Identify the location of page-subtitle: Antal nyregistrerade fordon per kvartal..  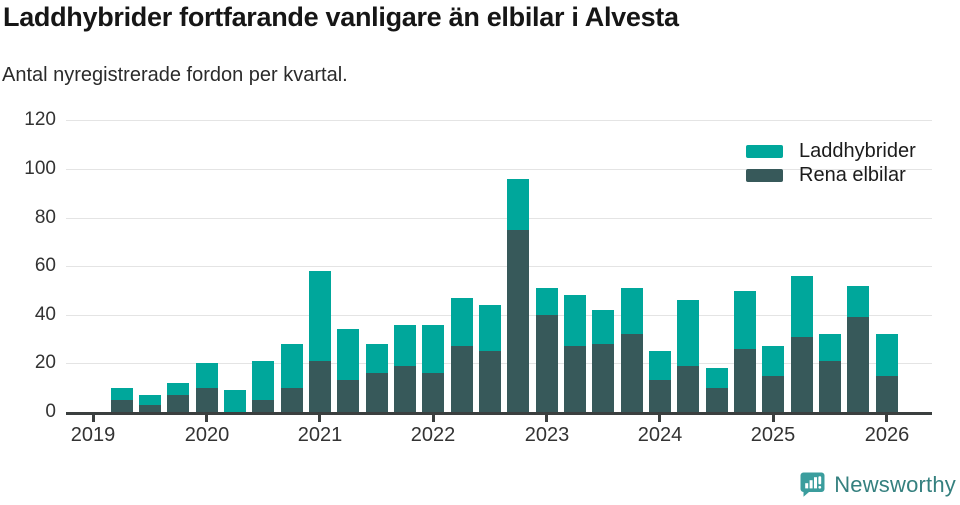
(175, 75).